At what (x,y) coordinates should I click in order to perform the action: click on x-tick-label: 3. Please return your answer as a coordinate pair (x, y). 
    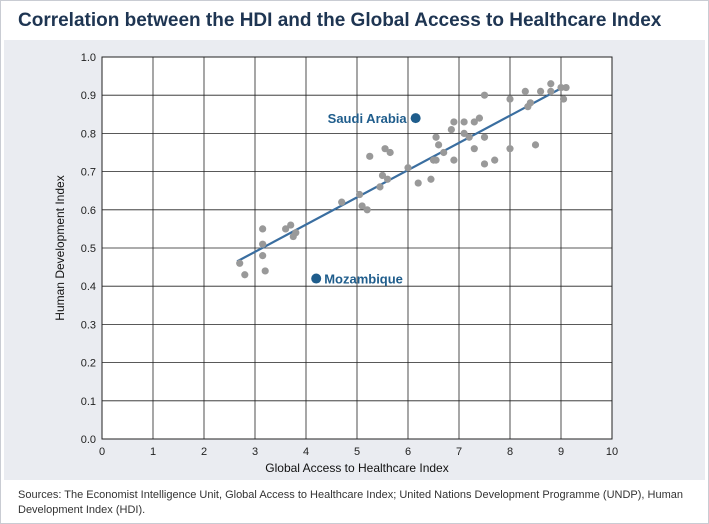
    Looking at the image, I should click on (255, 452).